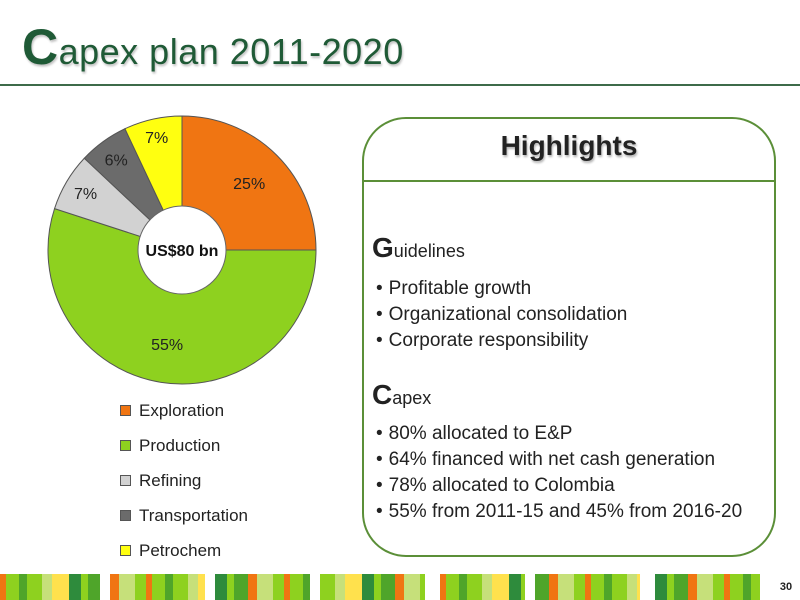 Image resolution: width=800 pixels, height=600 pixels. I want to click on legend-label: Petrochem, so click(180, 550).